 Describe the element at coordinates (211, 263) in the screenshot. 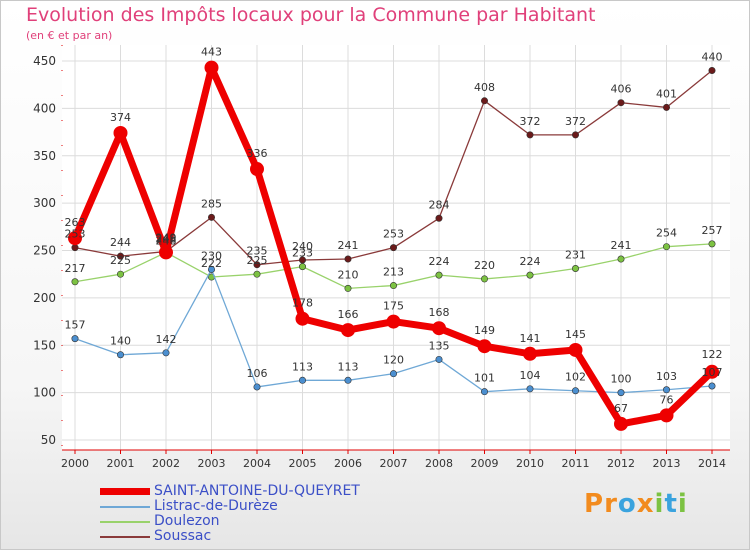

I see `data-label: 222` at that location.